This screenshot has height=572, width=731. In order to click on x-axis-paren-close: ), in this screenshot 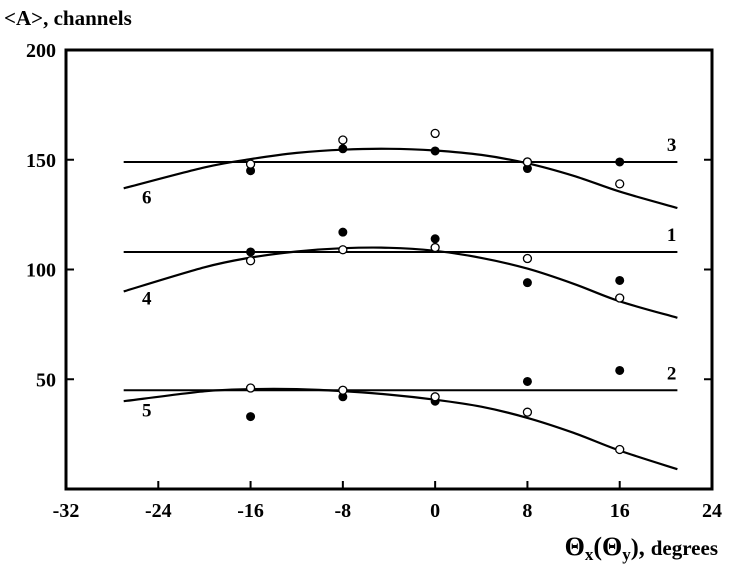, I will do `click(638, 548)`.